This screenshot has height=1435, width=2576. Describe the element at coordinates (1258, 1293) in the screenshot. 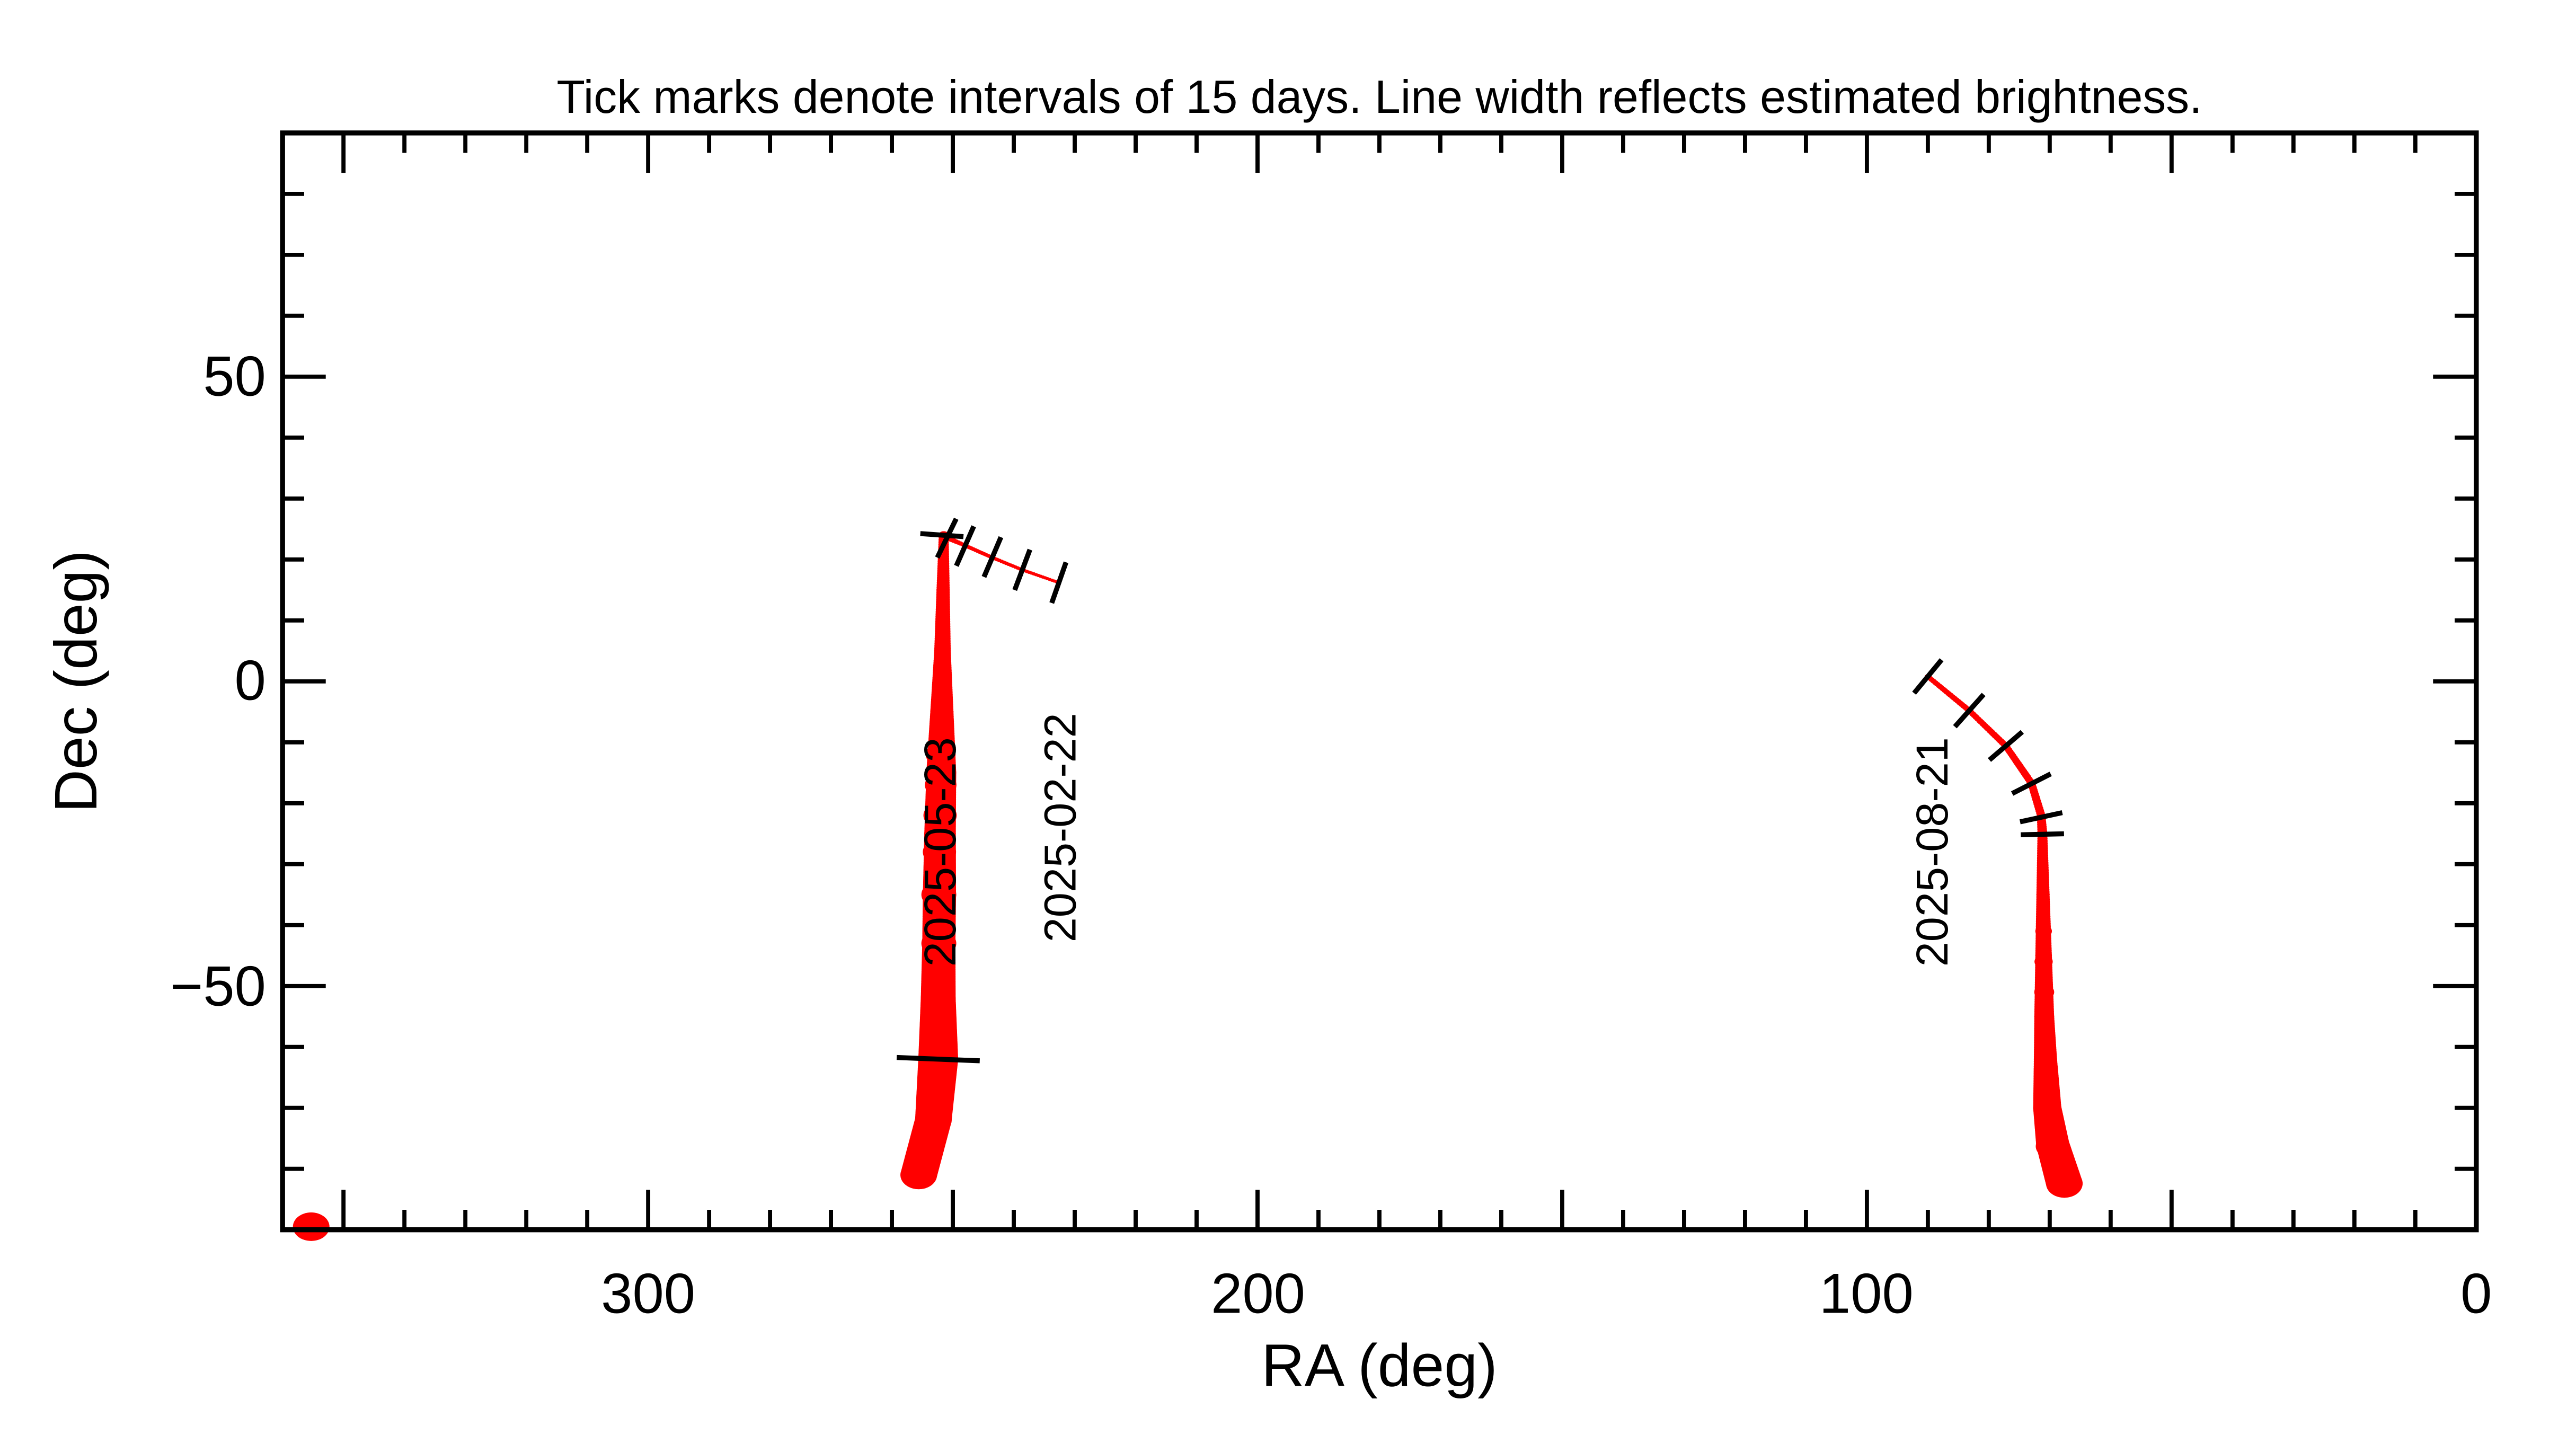

I see `x-tick-label: 200` at that location.